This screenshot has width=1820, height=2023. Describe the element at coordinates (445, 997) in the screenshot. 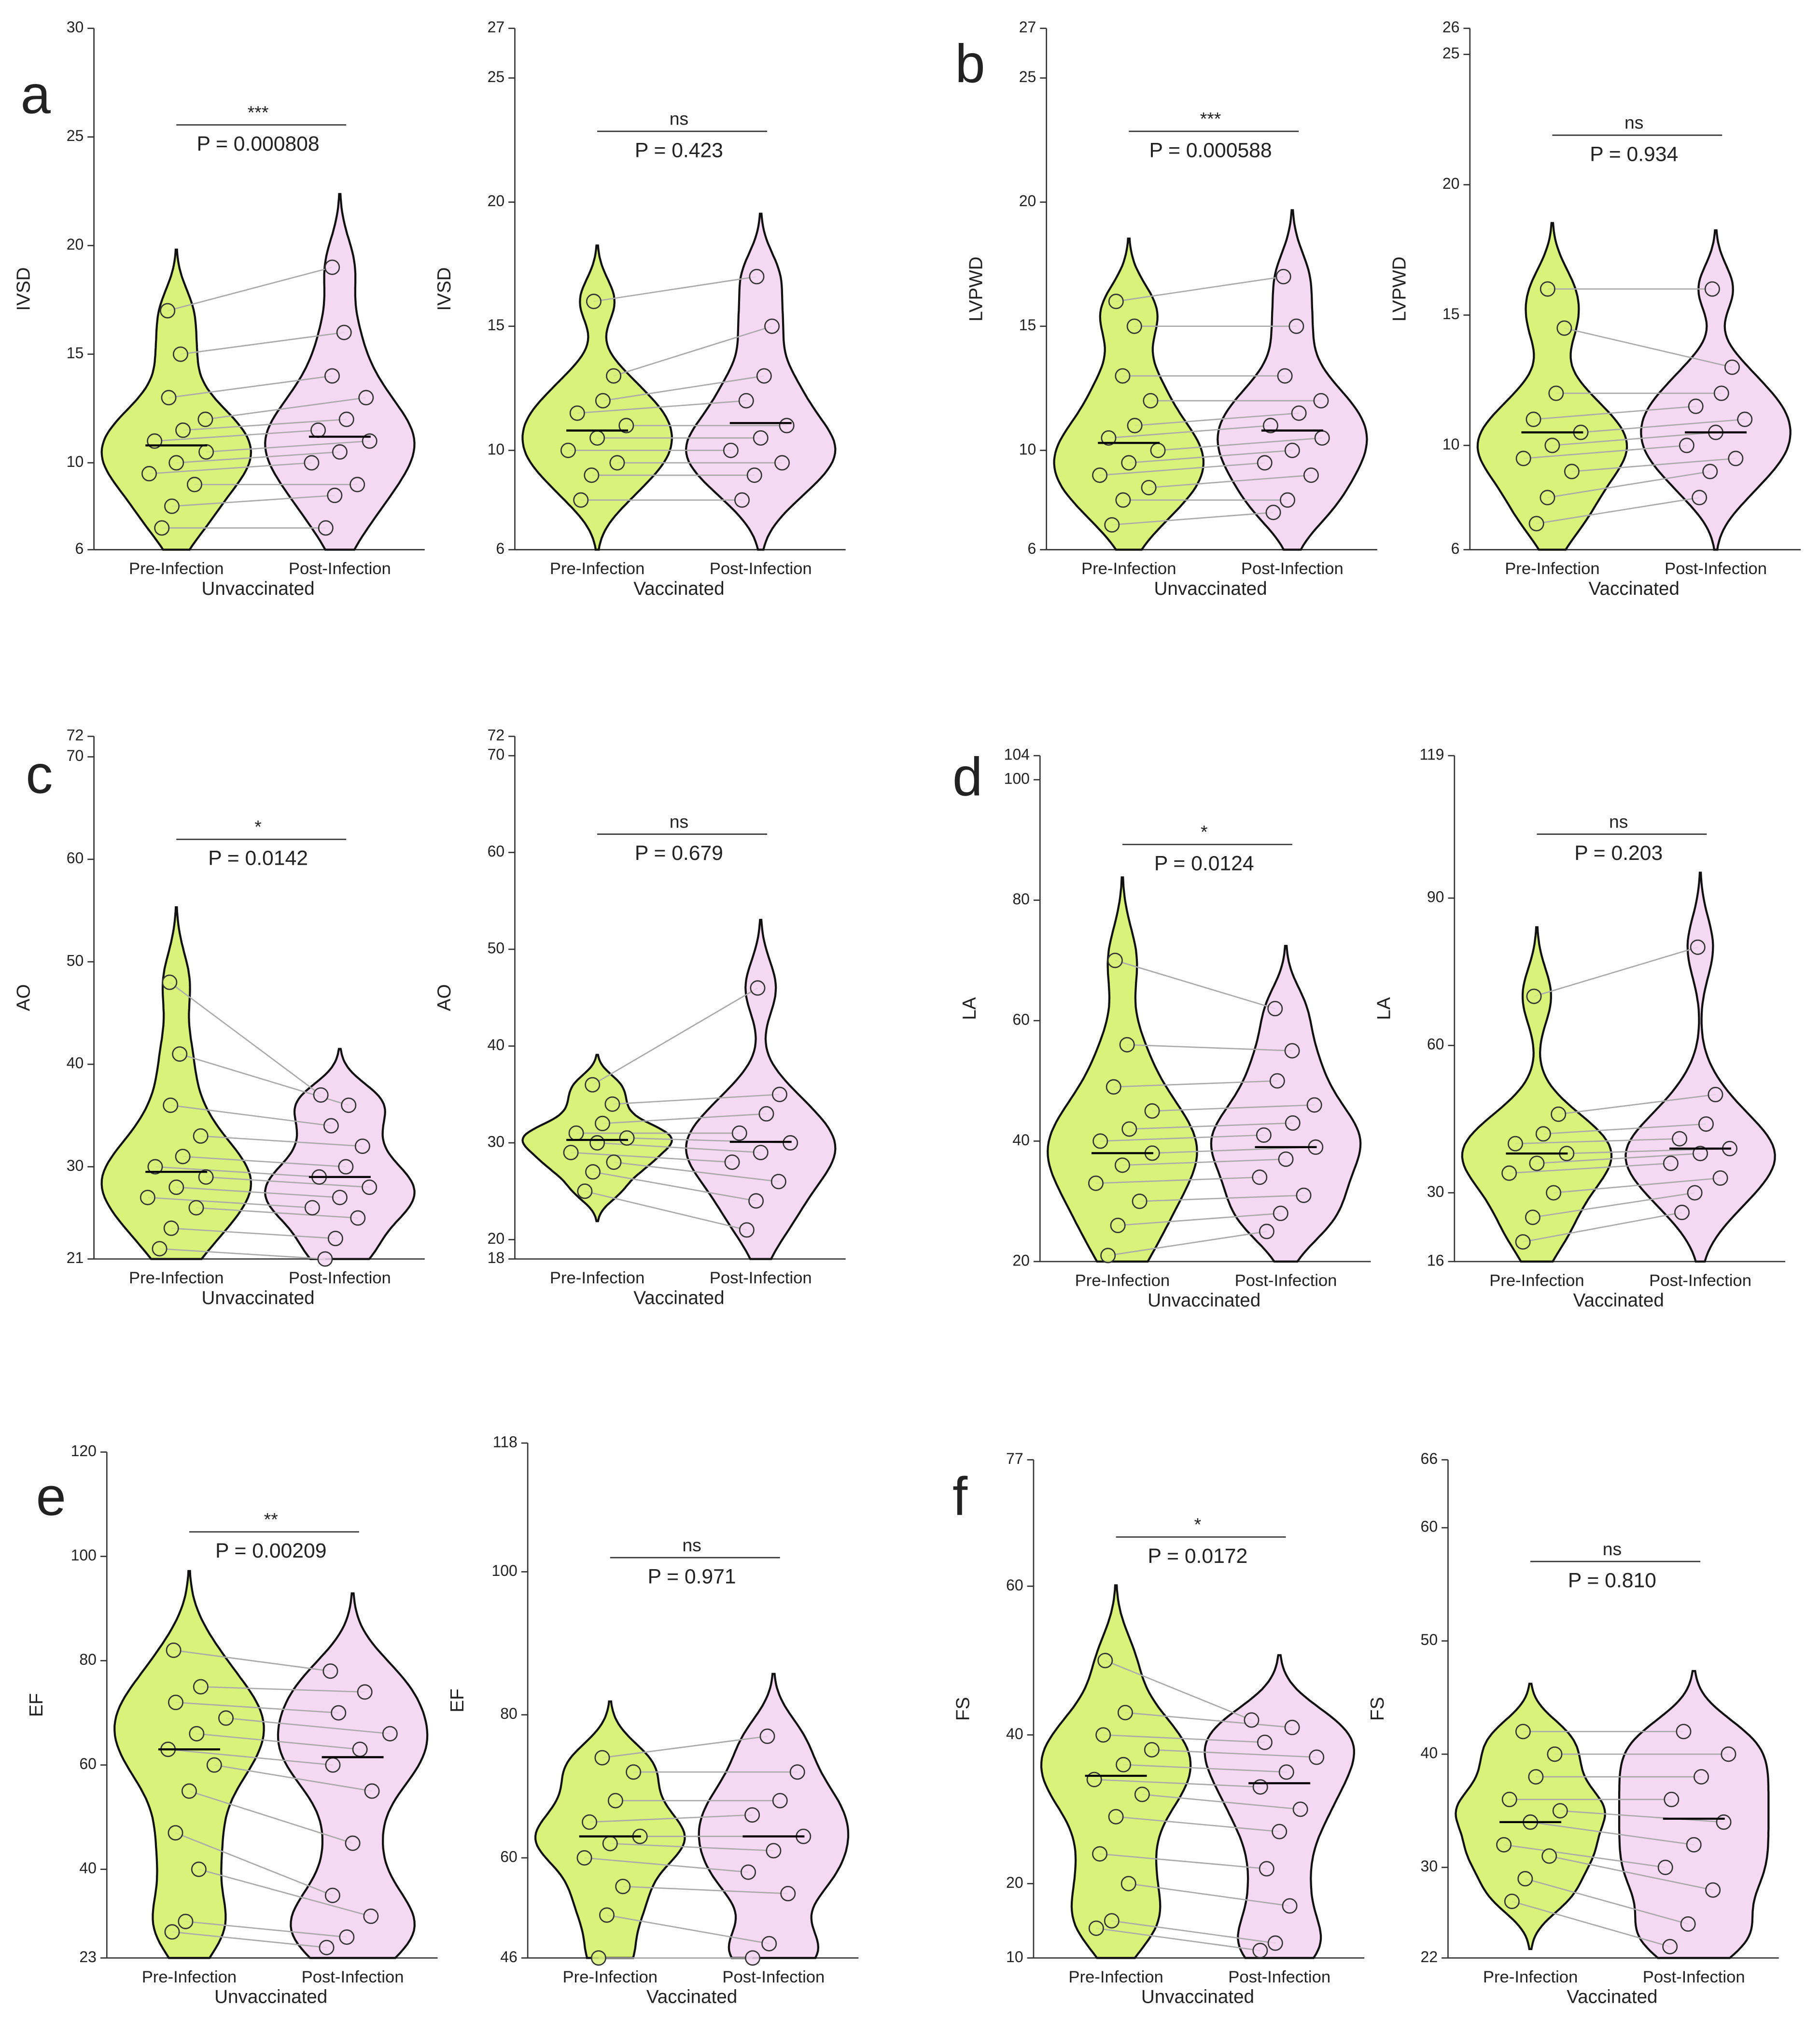

I see `y-axis-label: AO` at that location.